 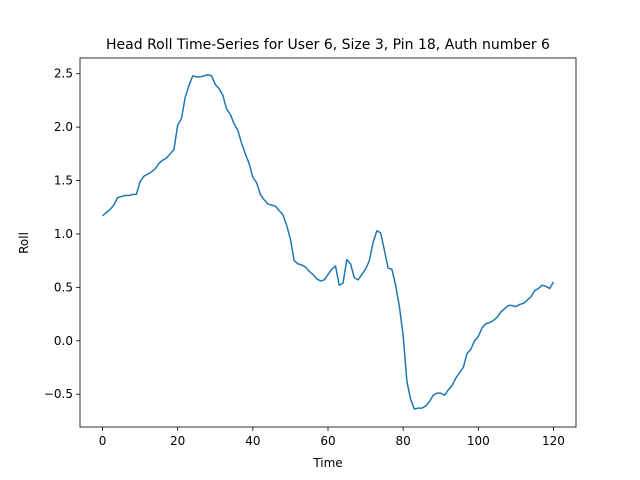 I want to click on x-tick-label: 20, so click(x=177, y=441).